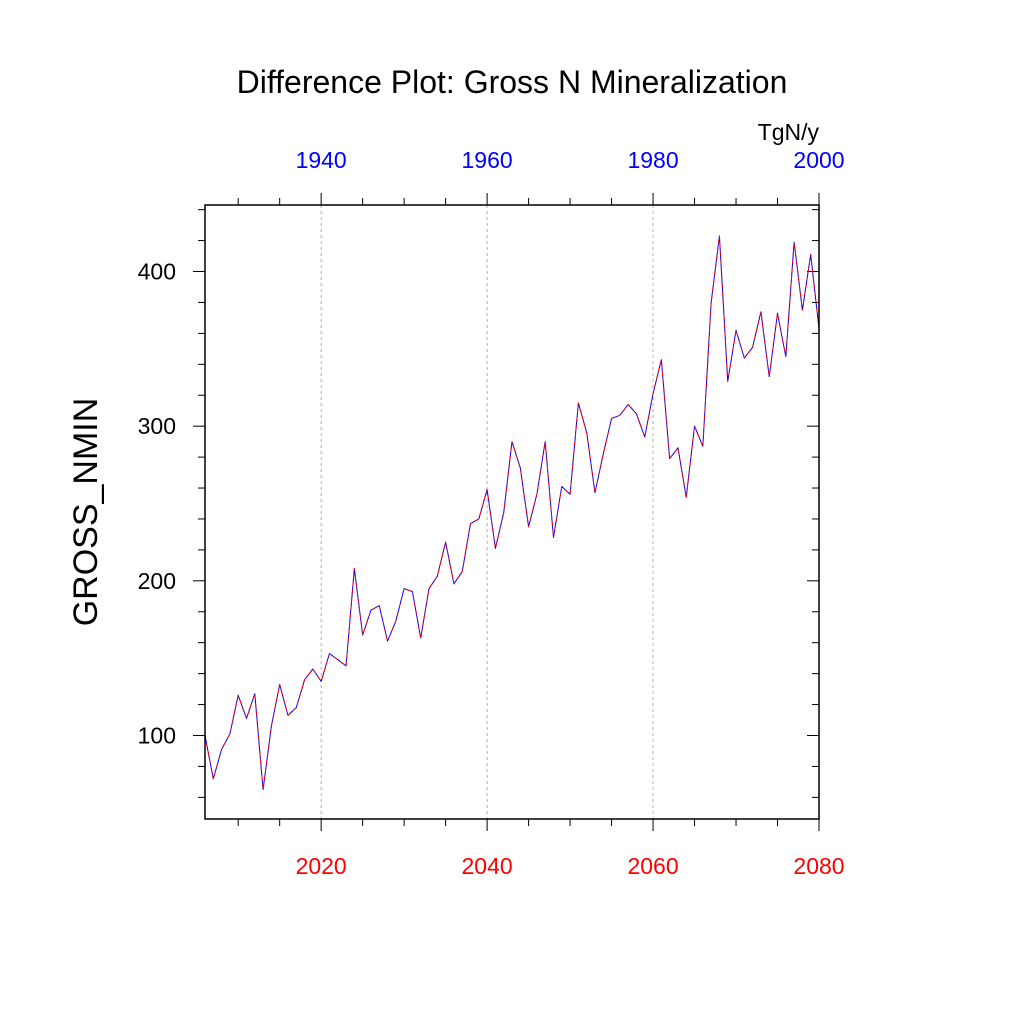  Describe the element at coordinates (652, 160) in the screenshot. I see `top-tick-label: 1980` at that location.